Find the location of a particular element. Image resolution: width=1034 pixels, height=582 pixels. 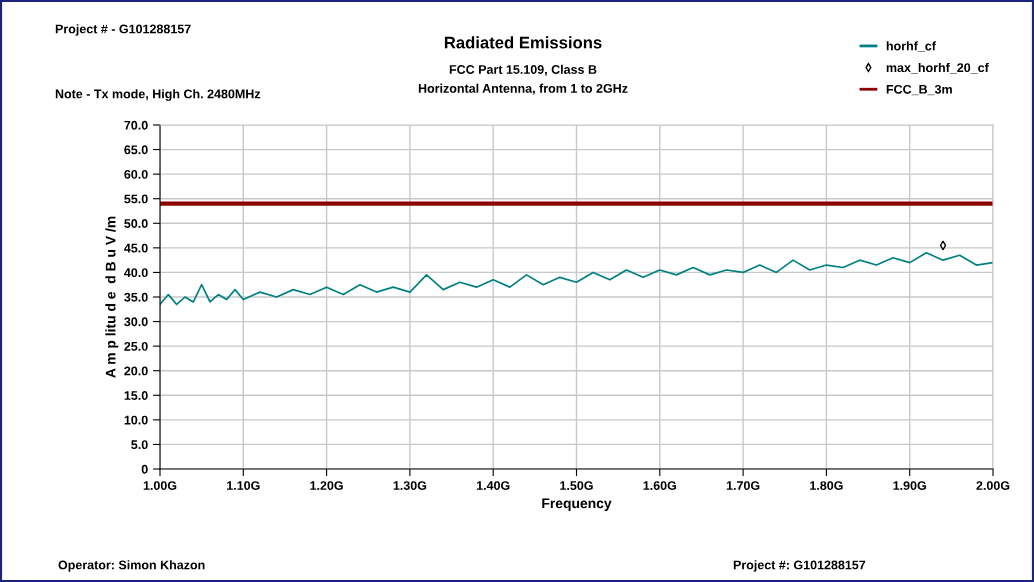

legend-label: horhf_cf is located at coordinates (911, 46).